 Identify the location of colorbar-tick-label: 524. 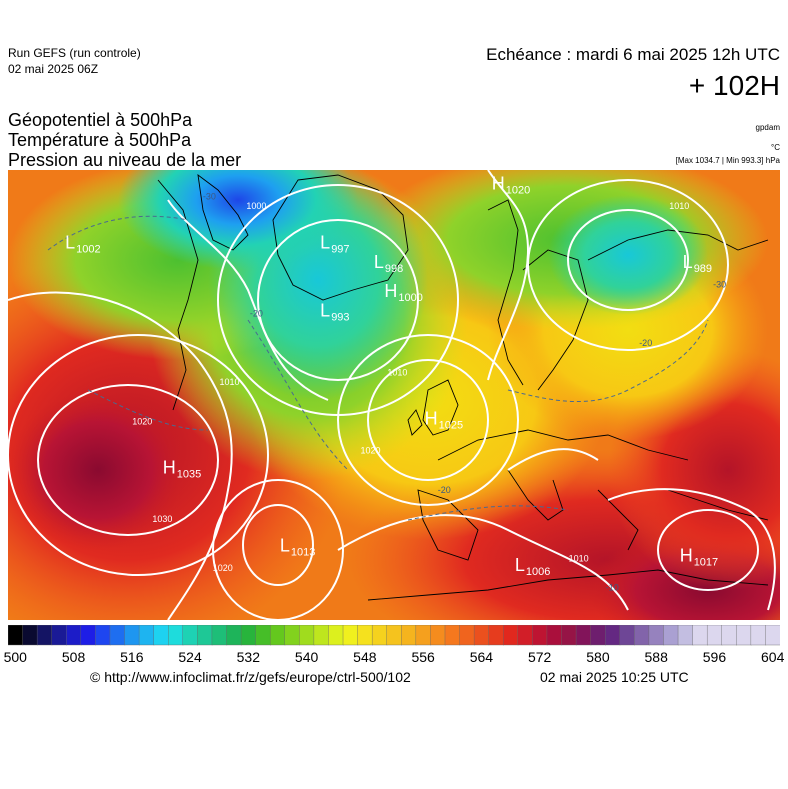
(190, 657).